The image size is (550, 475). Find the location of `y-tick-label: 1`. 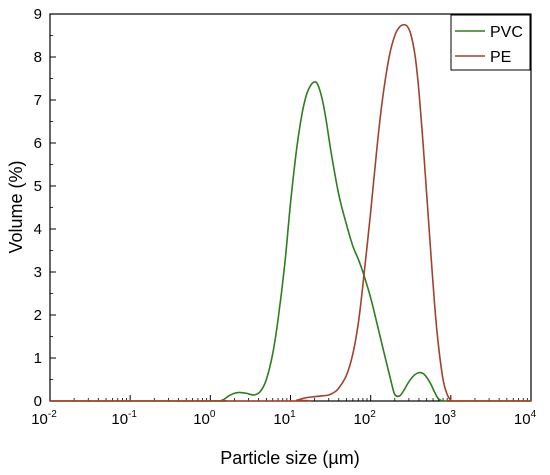

y-tick-label: 1 is located at coordinates (38, 358).